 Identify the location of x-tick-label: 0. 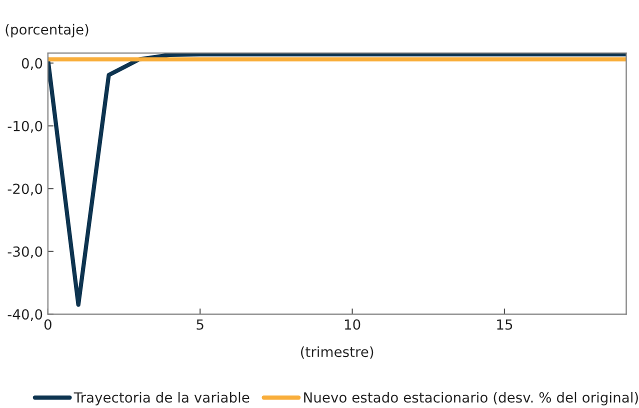
(48, 324).